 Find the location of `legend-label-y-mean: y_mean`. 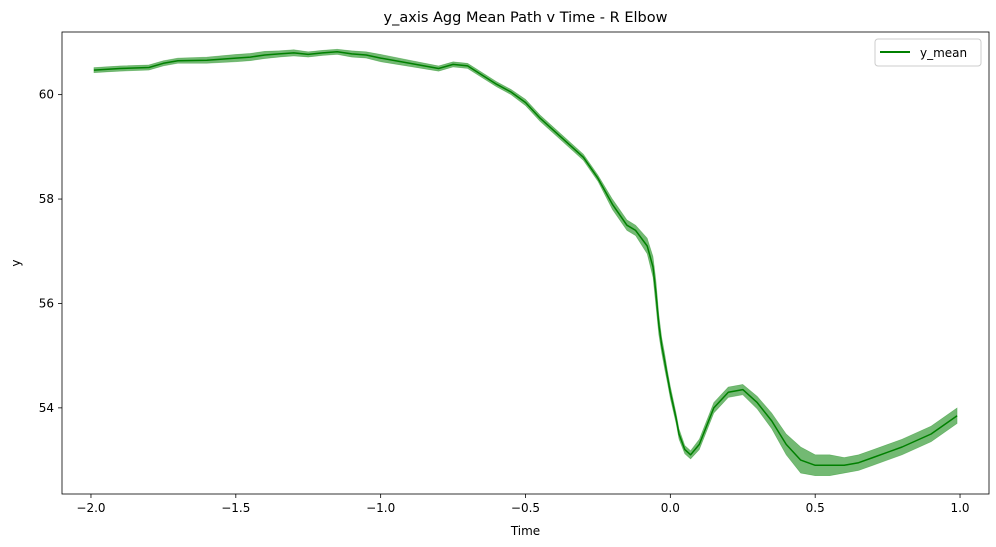

legend-label-y-mean: y_mean is located at coordinates (943, 53).